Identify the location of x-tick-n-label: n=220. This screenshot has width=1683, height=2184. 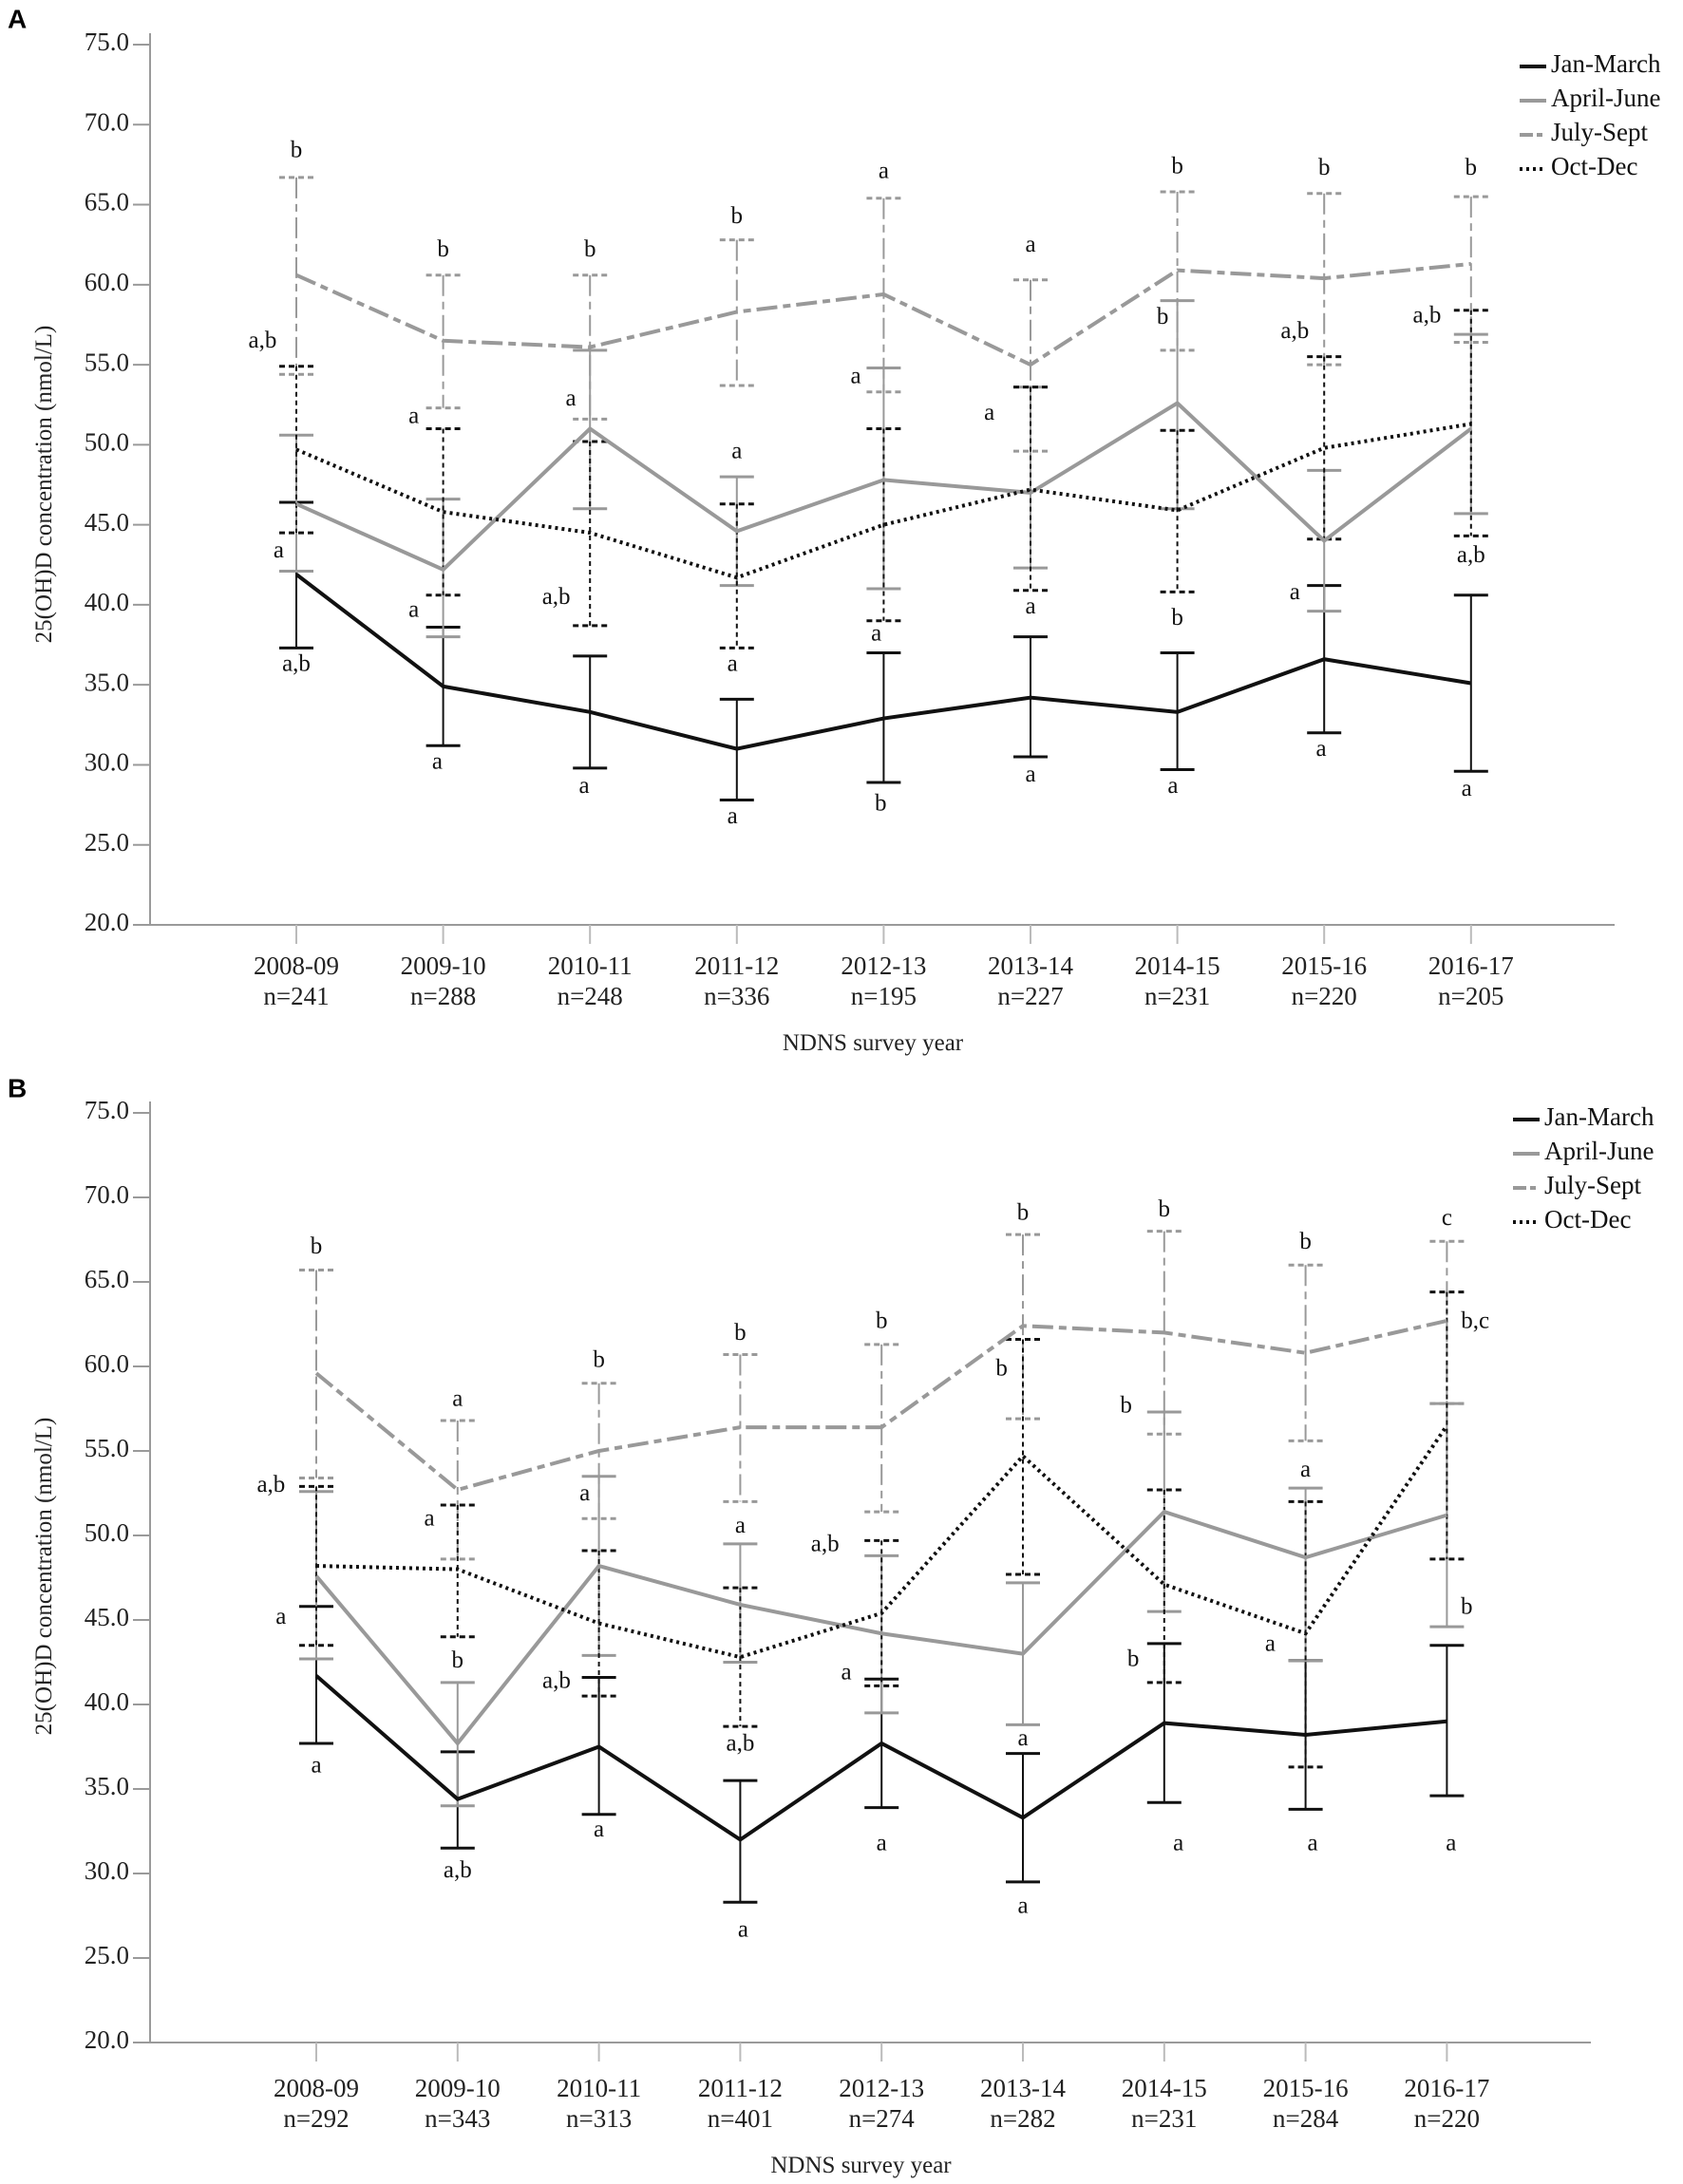
(1324, 996).